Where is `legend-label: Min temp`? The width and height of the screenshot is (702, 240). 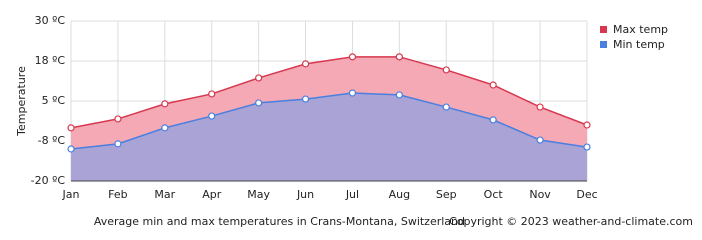 legend-label: Min temp is located at coordinates (639, 44).